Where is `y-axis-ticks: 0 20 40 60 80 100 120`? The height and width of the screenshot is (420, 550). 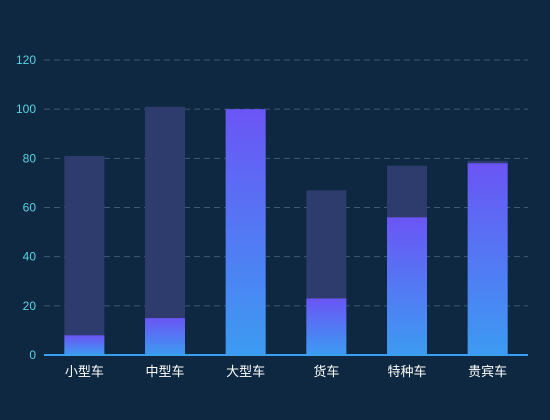
y-axis-ticks: 0 20 40 60 80 100 120 is located at coordinates (26, 207).